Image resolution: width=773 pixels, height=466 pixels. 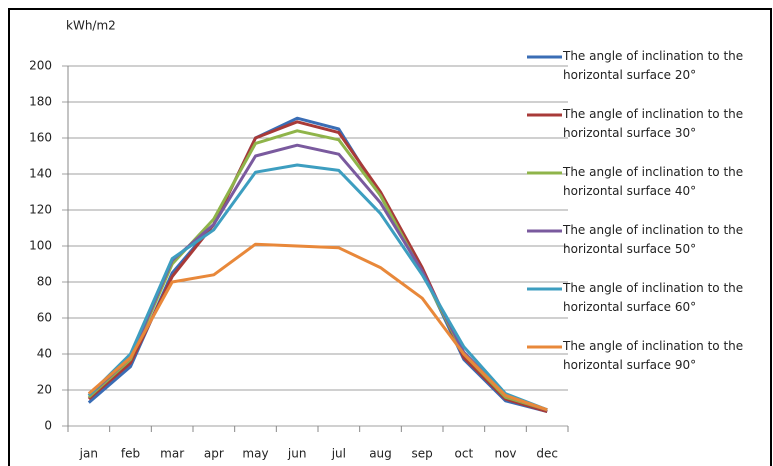 I want to click on y-tick-label: 40, so click(x=44, y=354).